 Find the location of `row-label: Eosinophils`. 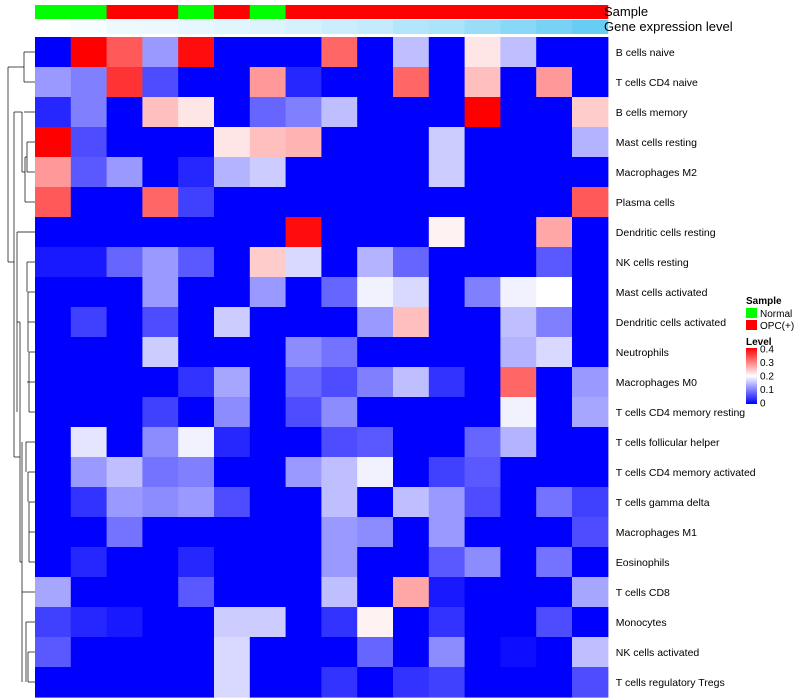

row-label: Eosinophils is located at coordinates (643, 563).